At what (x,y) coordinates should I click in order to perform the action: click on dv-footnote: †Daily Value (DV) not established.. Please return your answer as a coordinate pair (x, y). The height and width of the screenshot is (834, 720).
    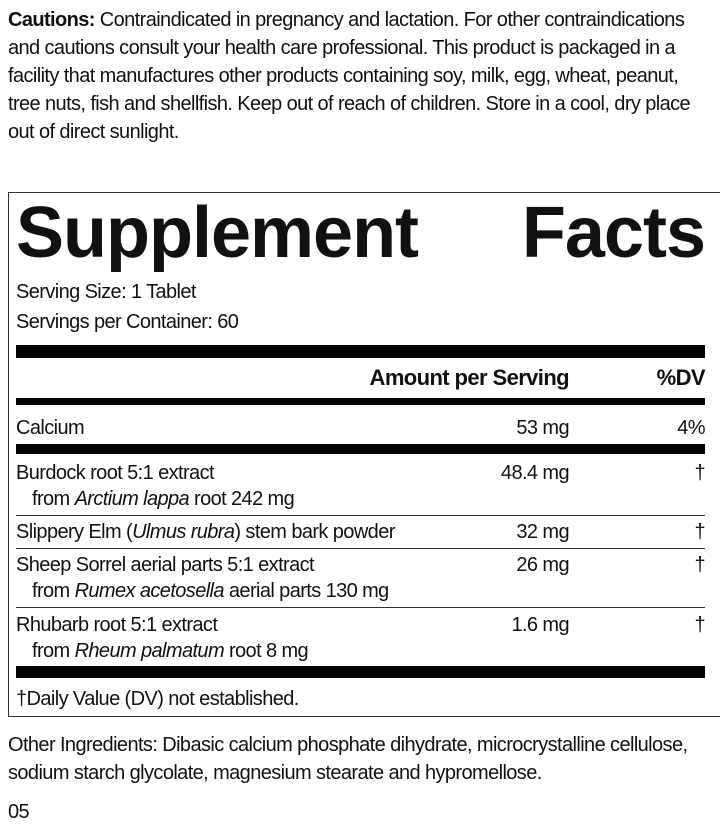
    Looking at the image, I should click on (157, 699).